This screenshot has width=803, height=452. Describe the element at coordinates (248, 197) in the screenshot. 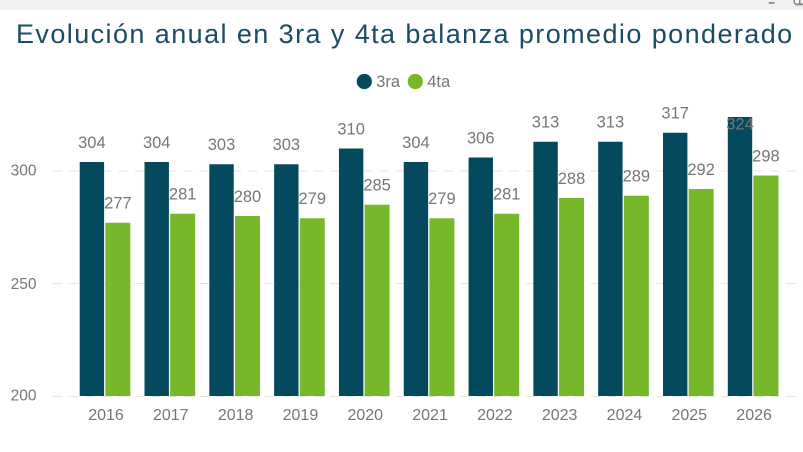

I see `svg-text: 280` at that location.